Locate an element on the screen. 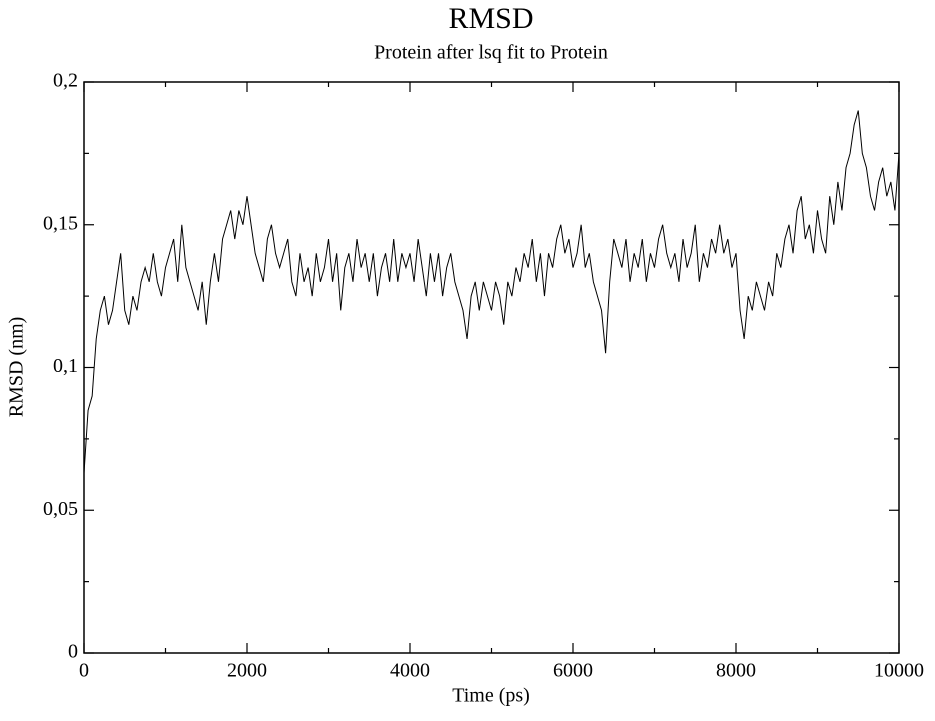 This screenshot has height=721, width=935. x-tick-label: 6000 is located at coordinates (573, 671).